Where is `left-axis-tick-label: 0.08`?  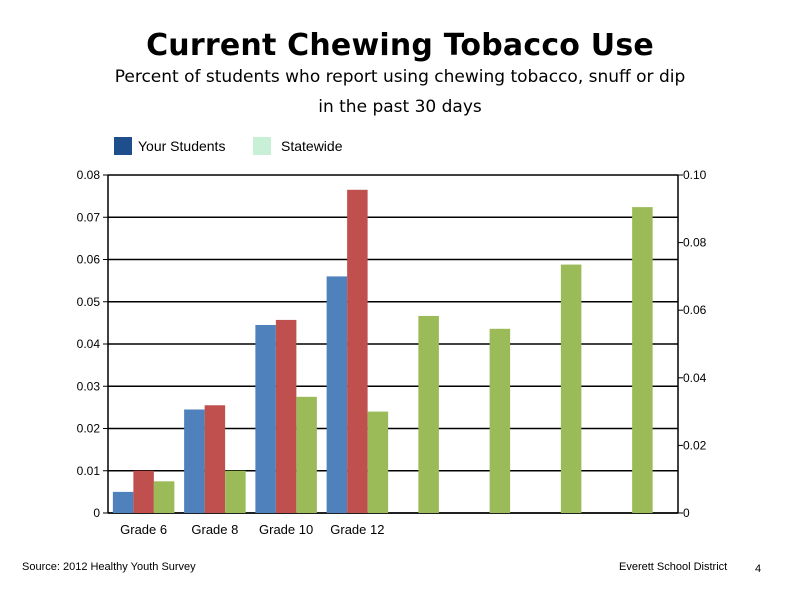 left-axis-tick-label: 0.08 is located at coordinates (89, 175).